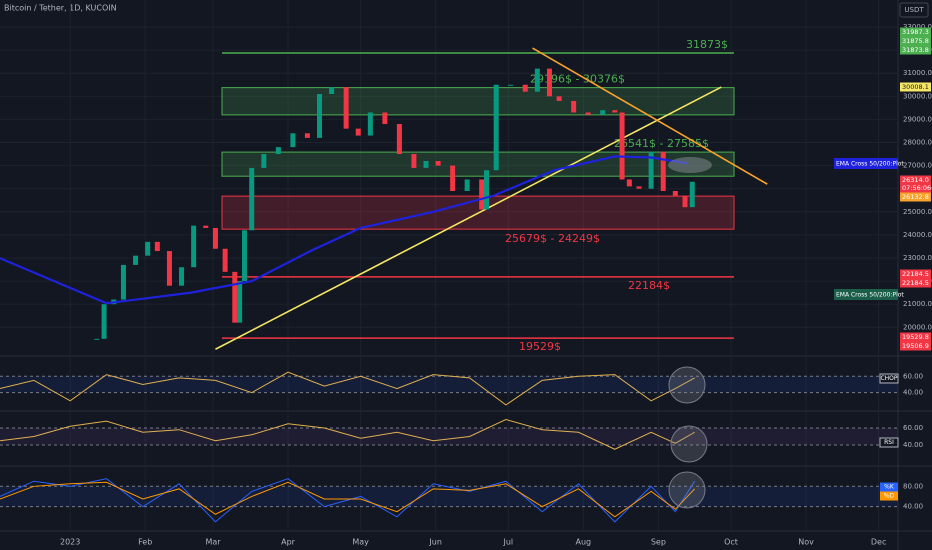 This screenshot has height=550, width=932. What do you see at coordinates (435, 542) in the screenshot?
I see `x-tick-label: Jun` at bounding box center [435, 542].